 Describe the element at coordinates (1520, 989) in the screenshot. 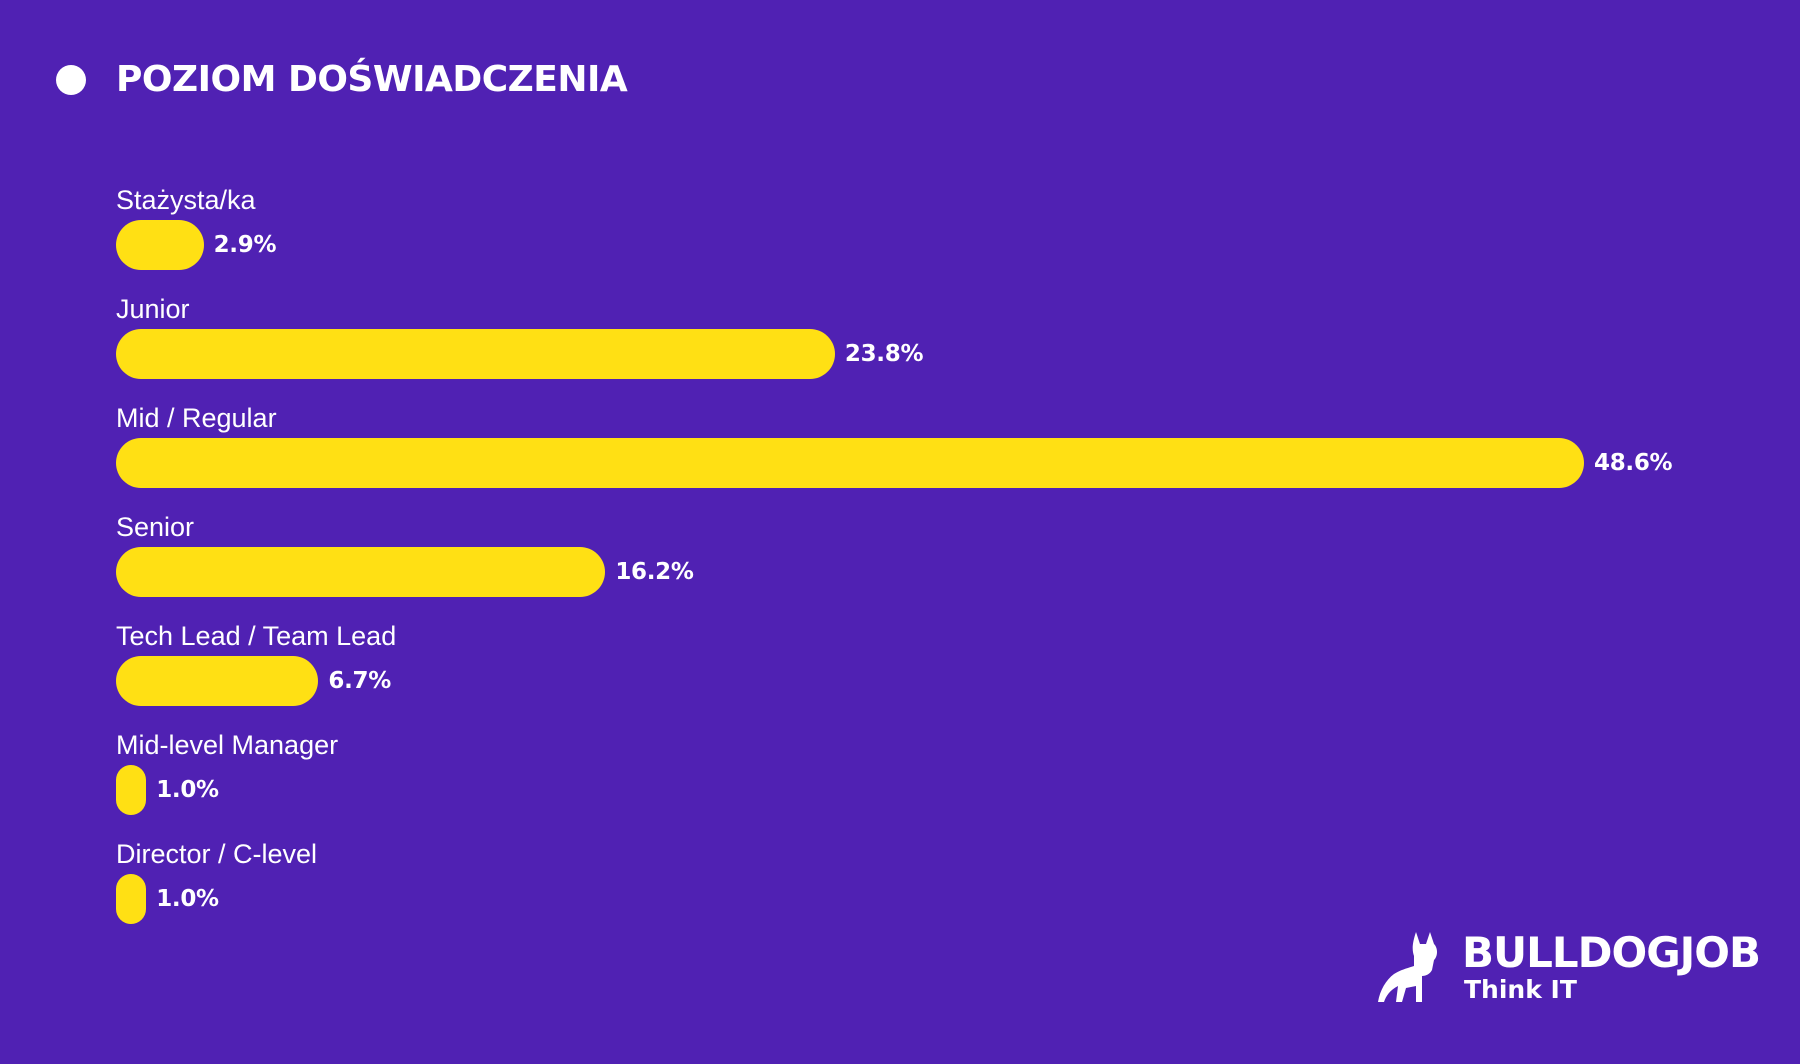

I see `logo-tagline: Think IT` at that location.